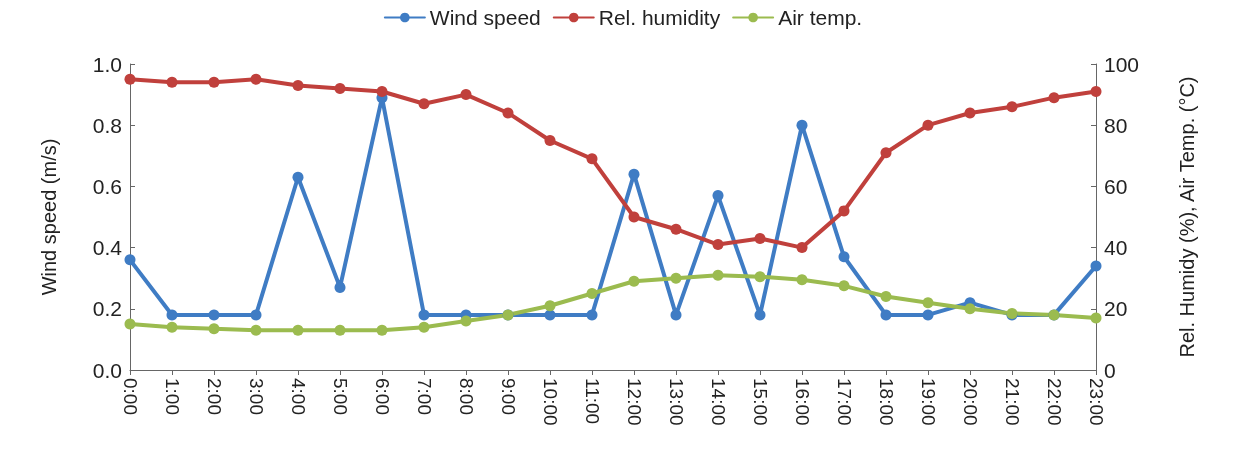  What do you see at coordinates (130, 396) in the screenshot?
I see `x-tick-label: 0:00` at bounding box center [130, 396].